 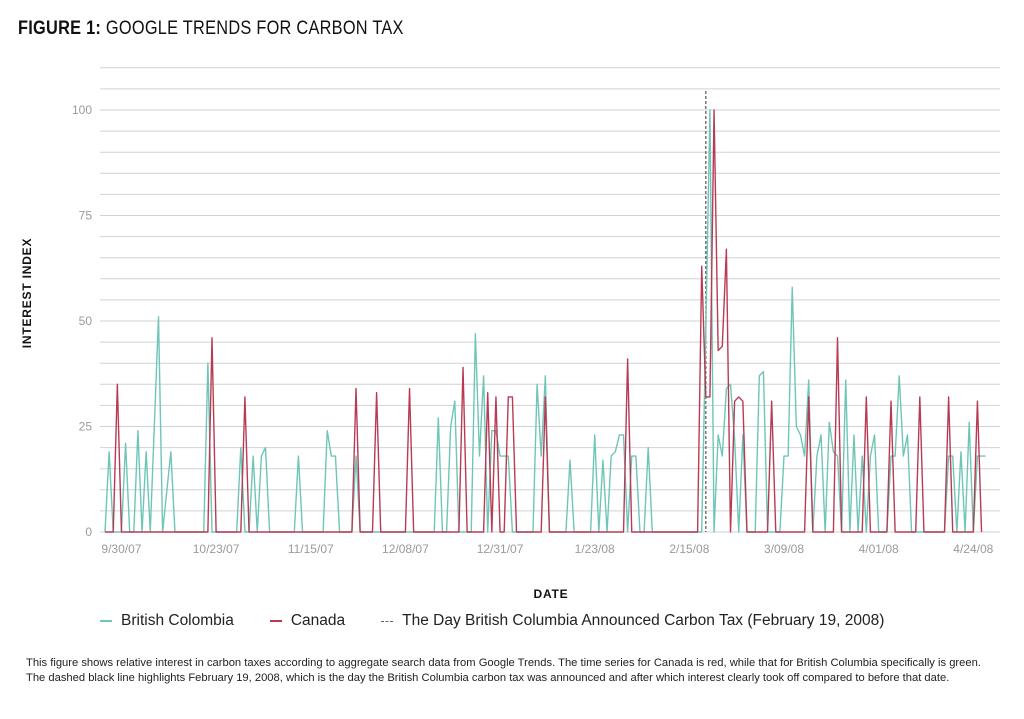 I want to click on figure-title-prefix: FIGURE 1:, so click(x=60, y=28).